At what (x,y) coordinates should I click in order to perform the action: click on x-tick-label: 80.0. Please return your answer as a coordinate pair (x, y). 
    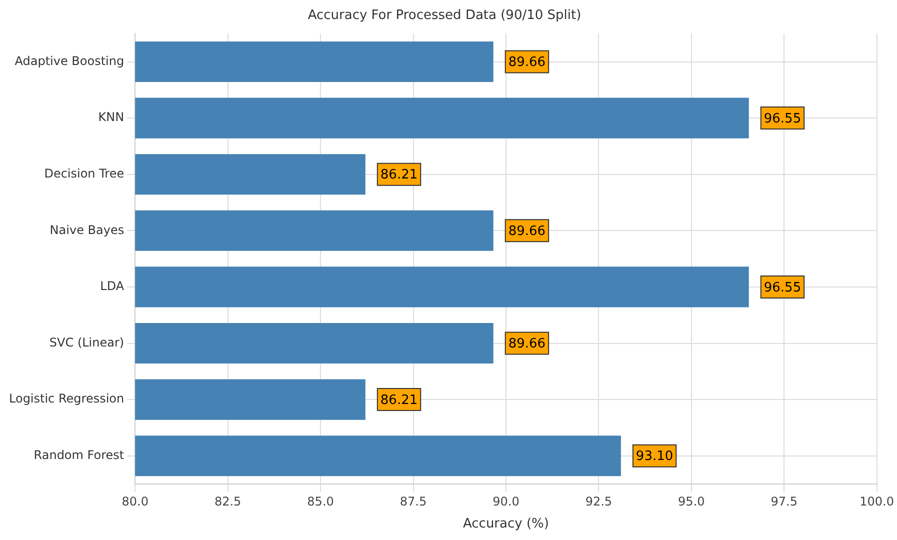
    Looking at the image, I should click on (135, 501).